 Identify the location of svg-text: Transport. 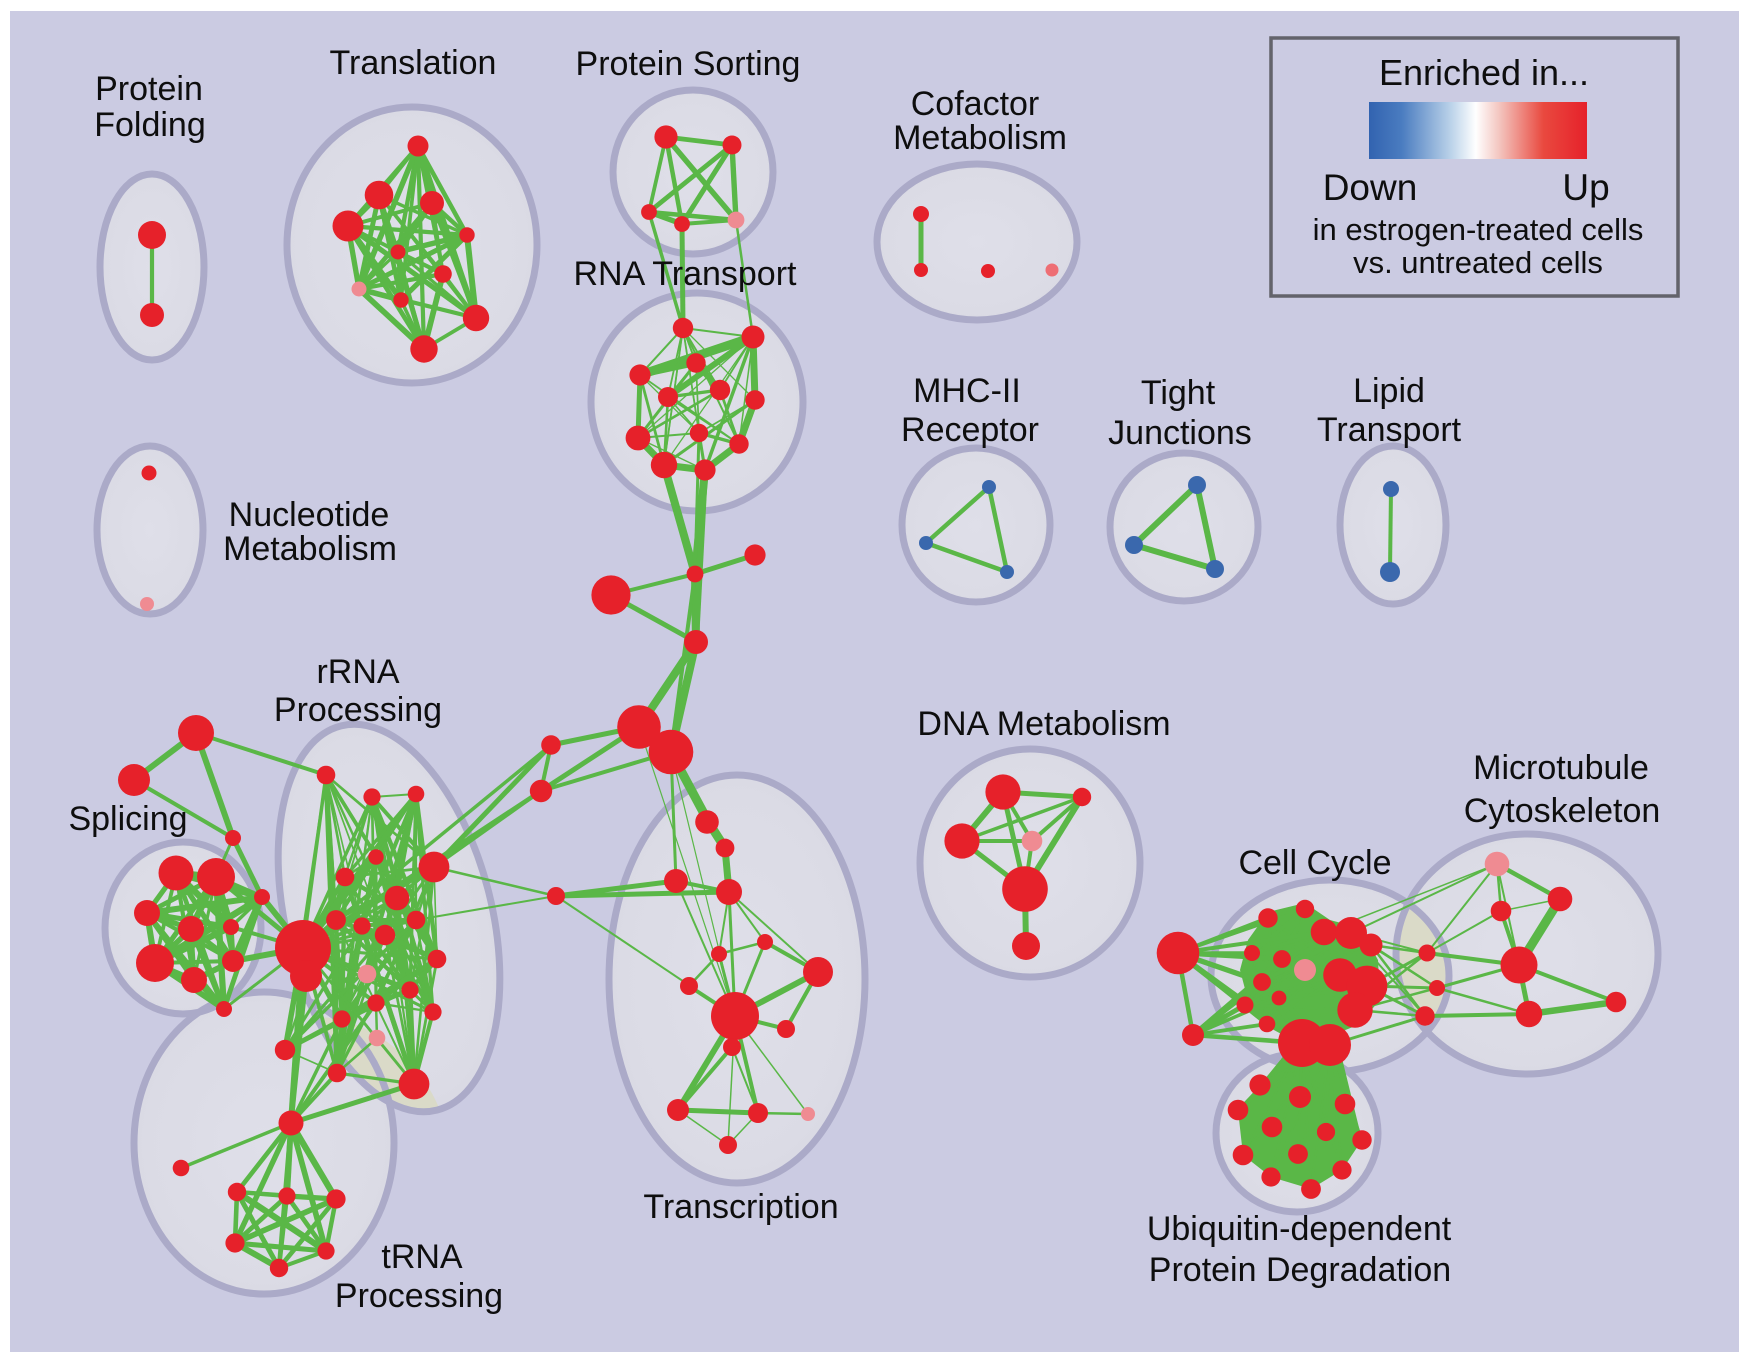
(1389, 430).